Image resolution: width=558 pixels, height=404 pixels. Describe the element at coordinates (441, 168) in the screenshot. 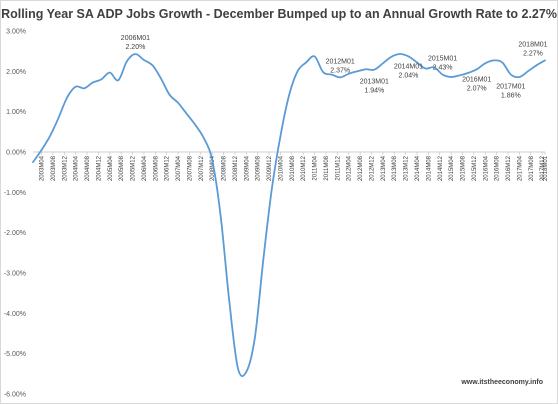

I see `x-tick-label: 2014M12` at that location.